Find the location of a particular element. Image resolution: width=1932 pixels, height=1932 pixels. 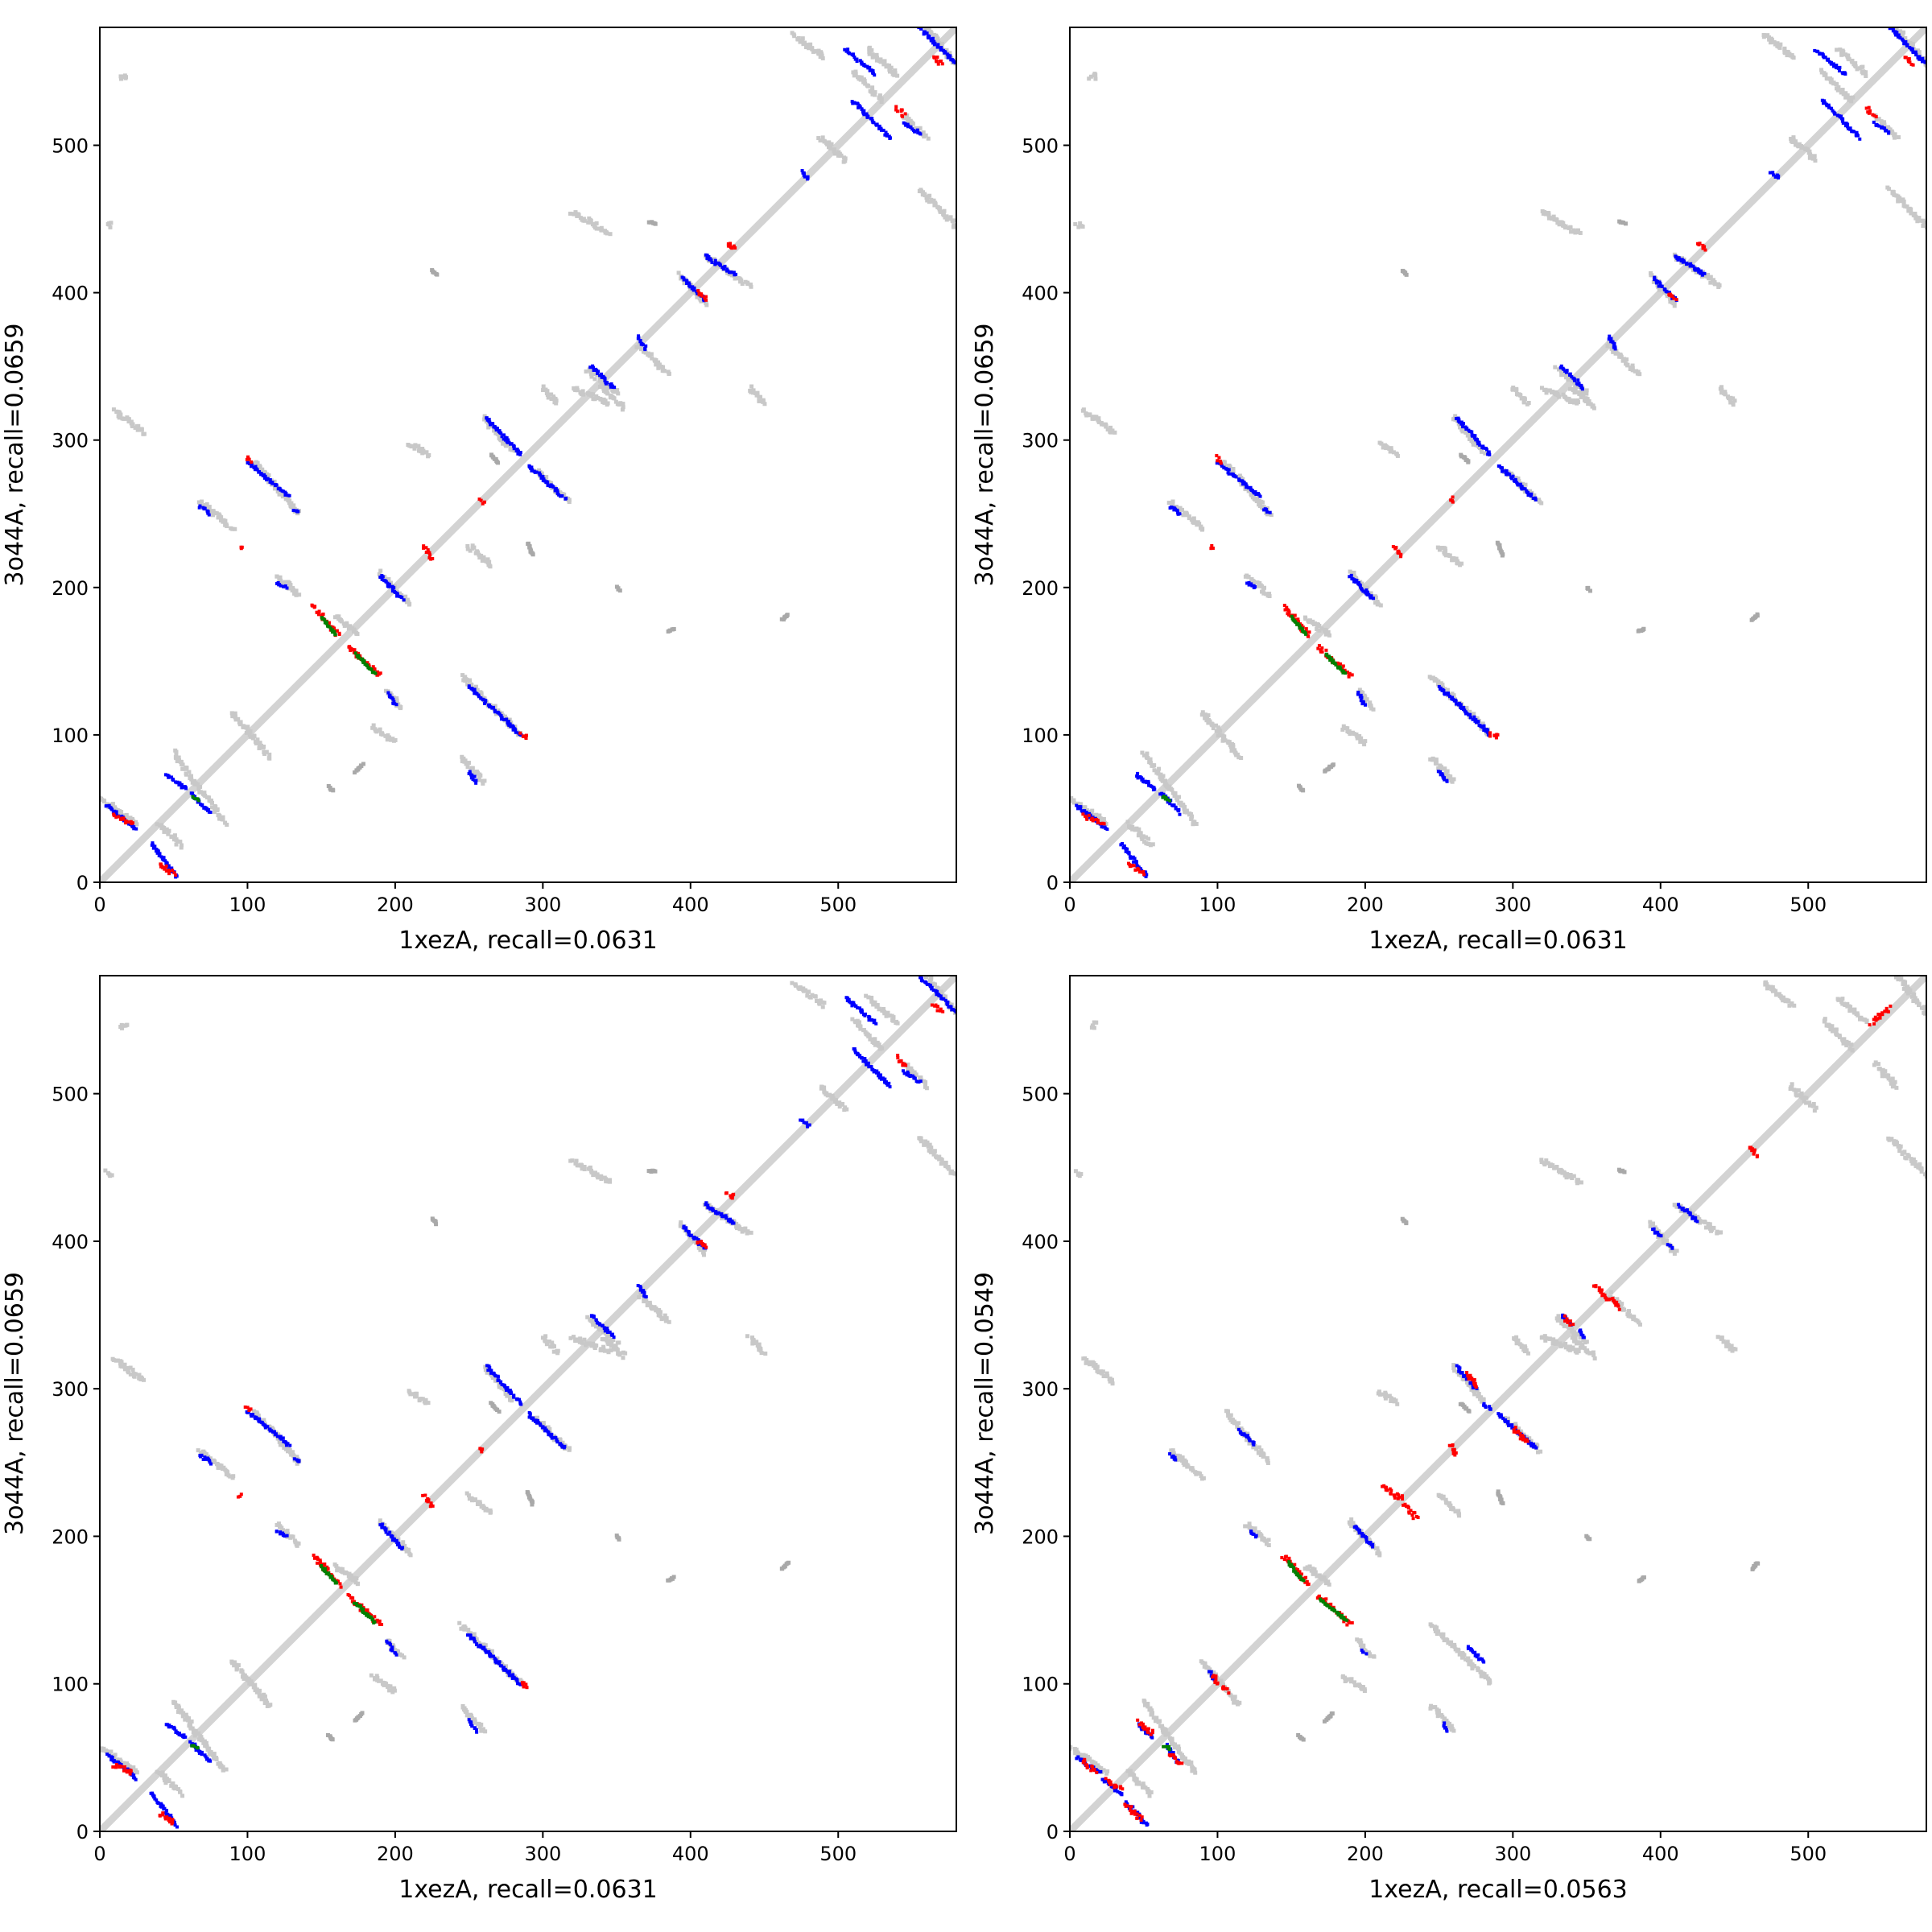

y-tick-label: 300 is located at coordinates (70, 441).